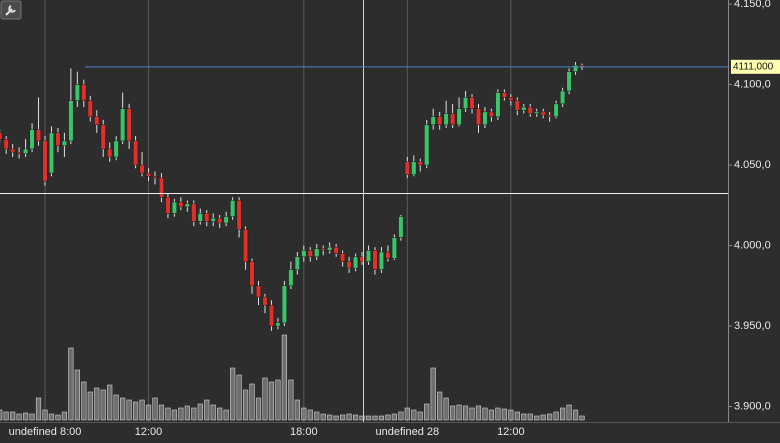 The image size is (780, 443). Describe the element at coordinates (752, 84) in the screenshot. I see `y-tick-label: 4.100,0` at that location.